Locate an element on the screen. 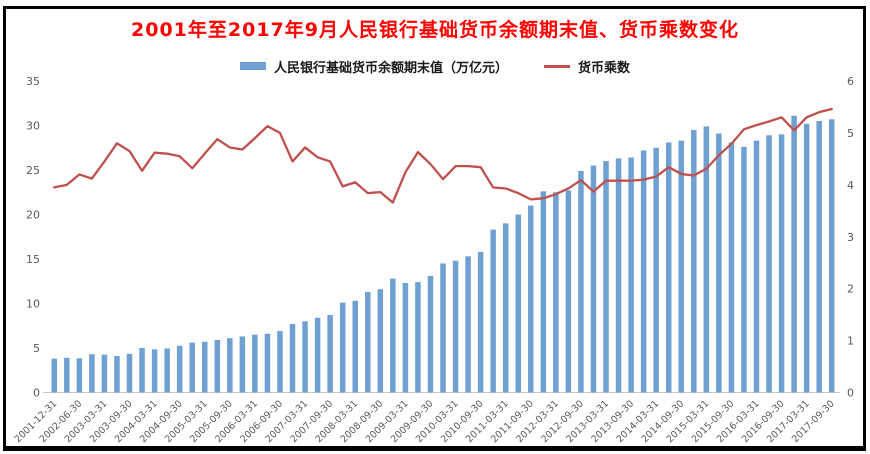 This screenshot has height=454, width=870. line-series-swatch-icon is located at coordinates (557, 66).